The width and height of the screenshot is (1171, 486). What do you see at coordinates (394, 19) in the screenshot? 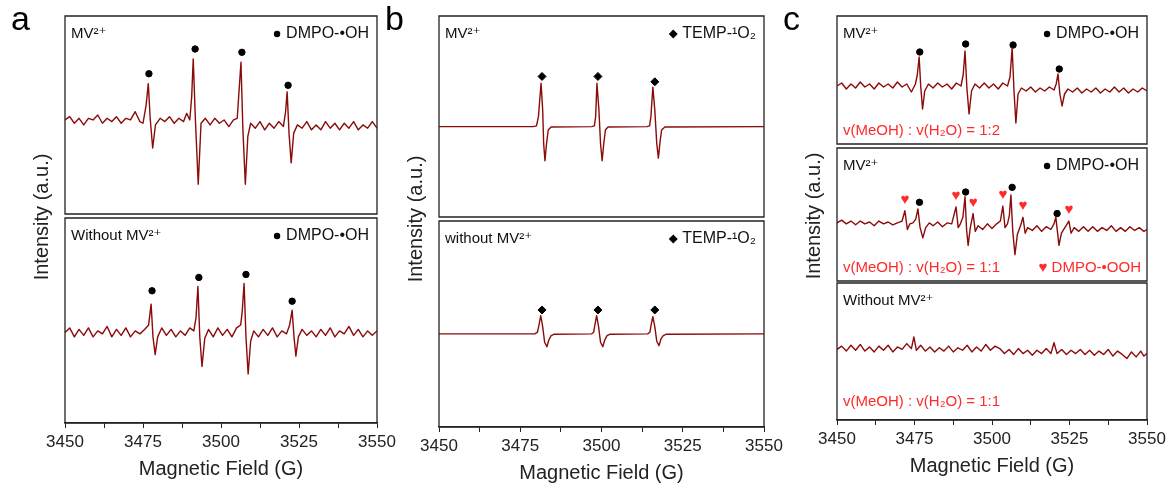
I see `text: b` at bounding box center [394, 19].